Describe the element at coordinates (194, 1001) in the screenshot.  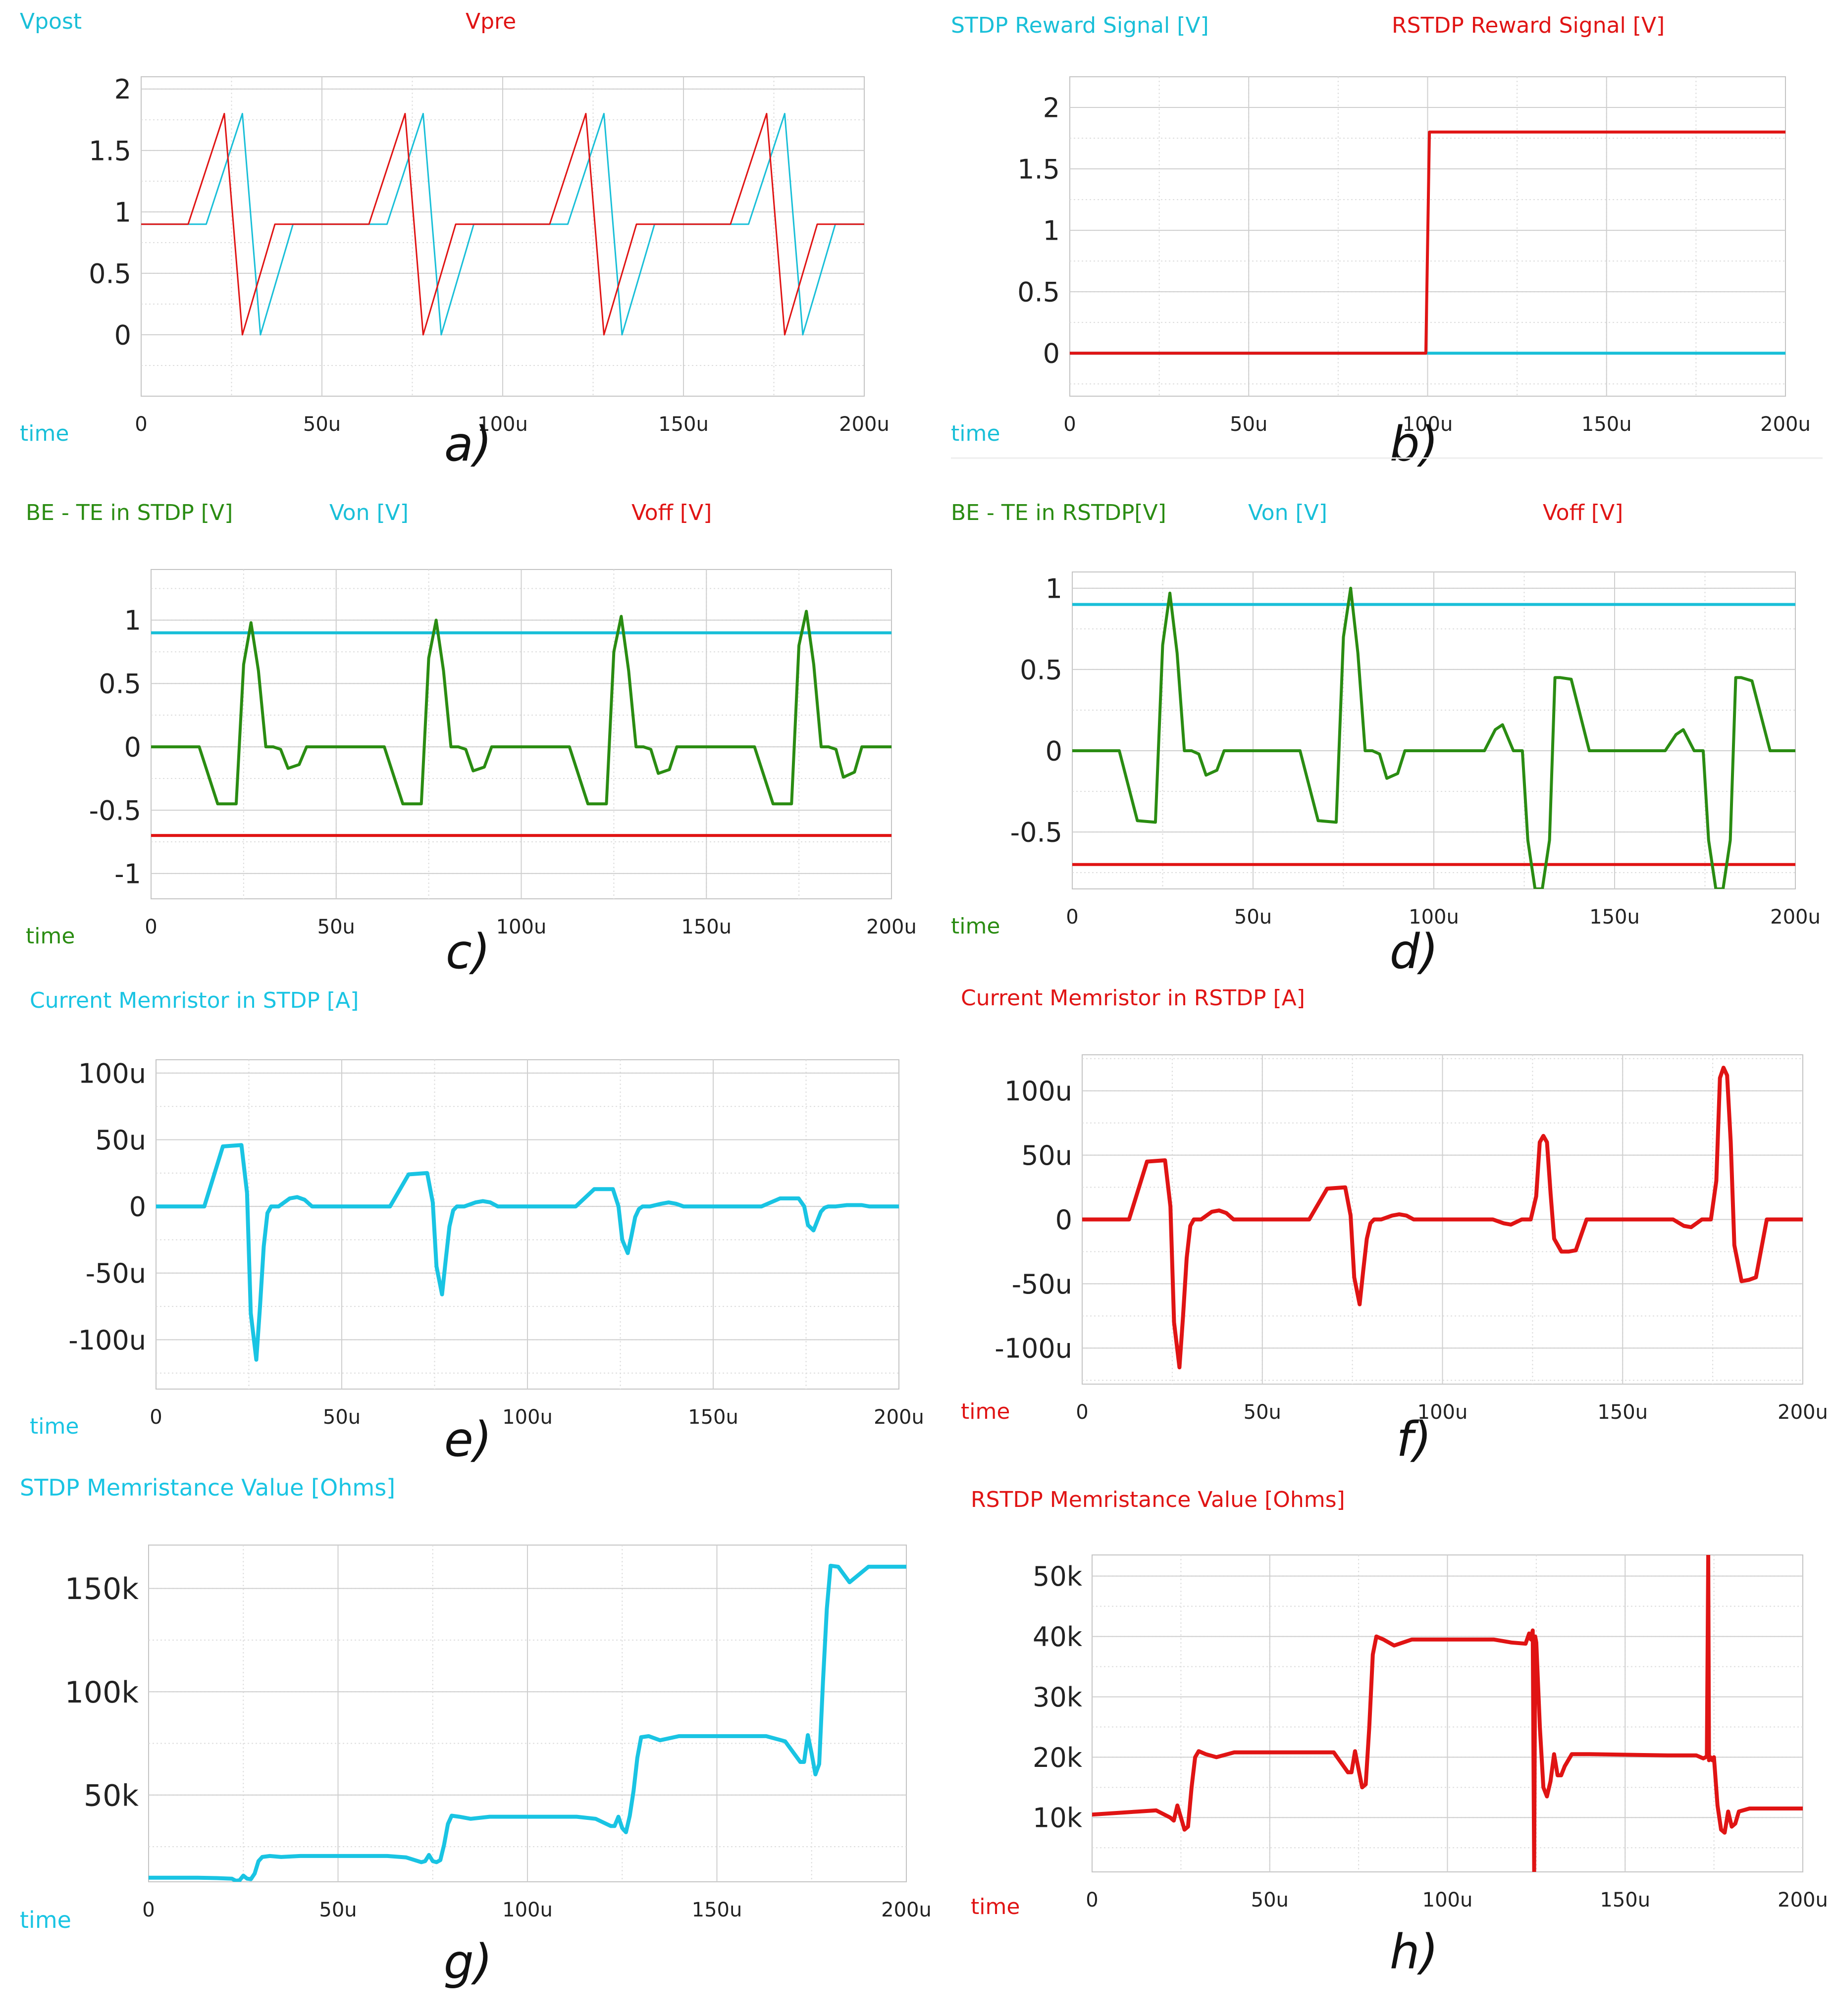
I see `legend-entry: Current Memristor in STDP [A]` at that location.